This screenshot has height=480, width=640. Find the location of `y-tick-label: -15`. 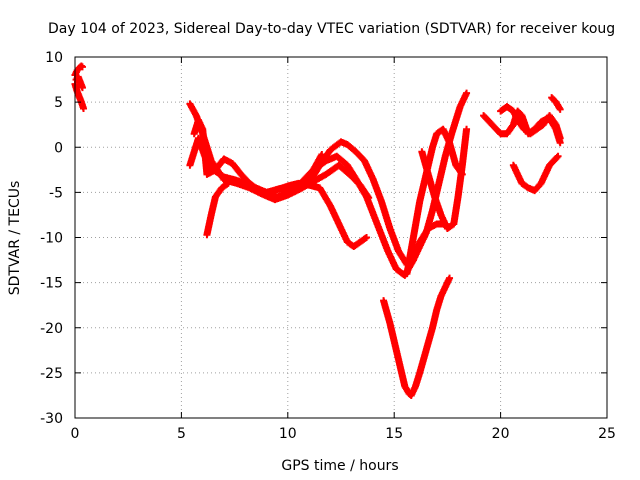

y-tick-label: -15 is located at coordinates (51, 284).